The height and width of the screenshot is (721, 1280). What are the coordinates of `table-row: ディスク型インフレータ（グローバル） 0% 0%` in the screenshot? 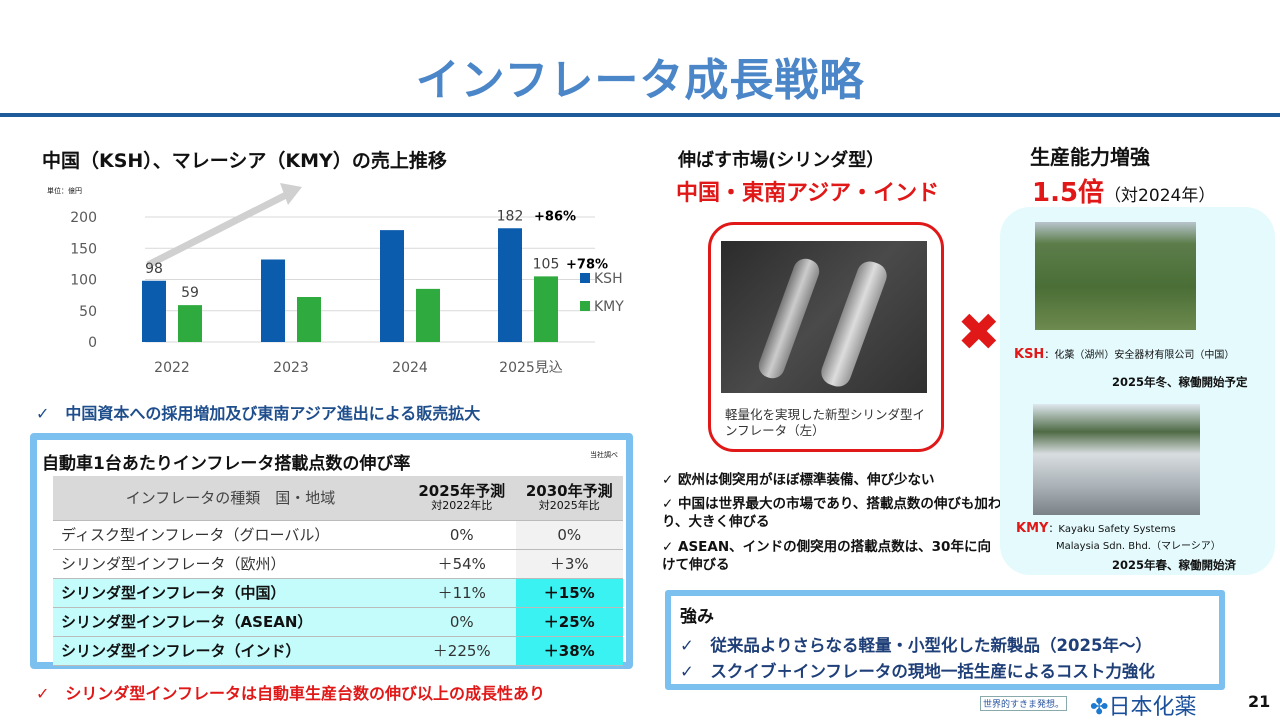 It's located at (338, 535).